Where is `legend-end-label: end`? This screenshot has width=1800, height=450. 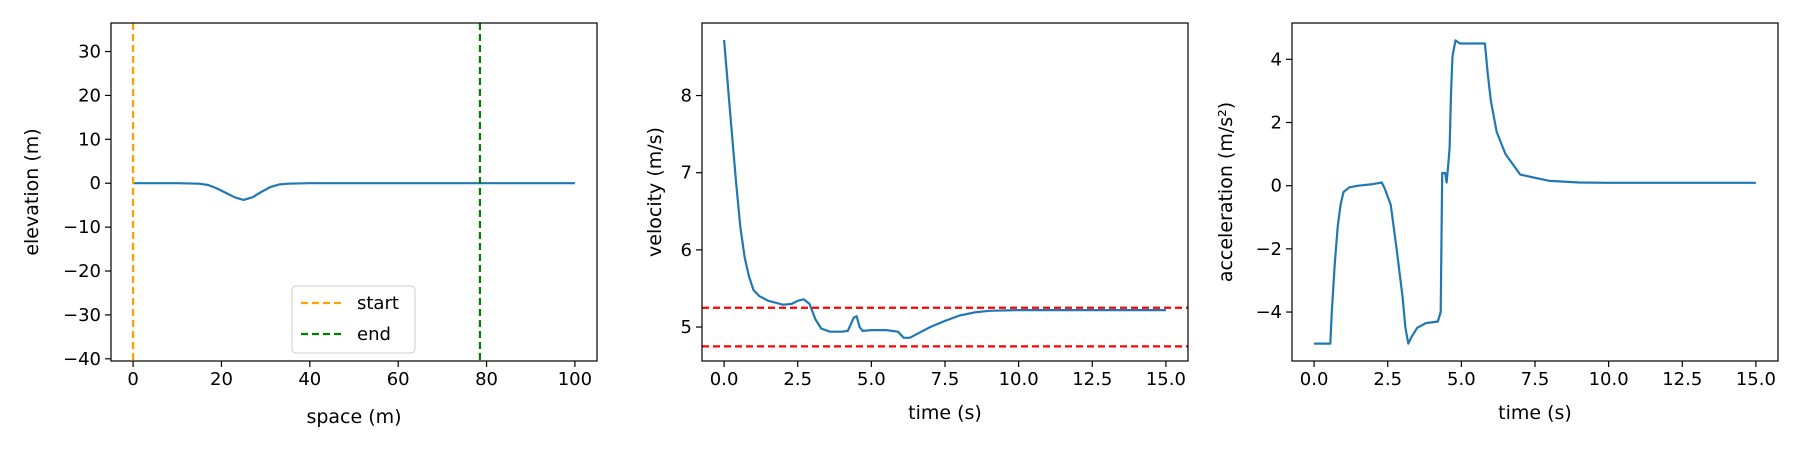
legend-end-label: end is located at coordinates (374, 334).